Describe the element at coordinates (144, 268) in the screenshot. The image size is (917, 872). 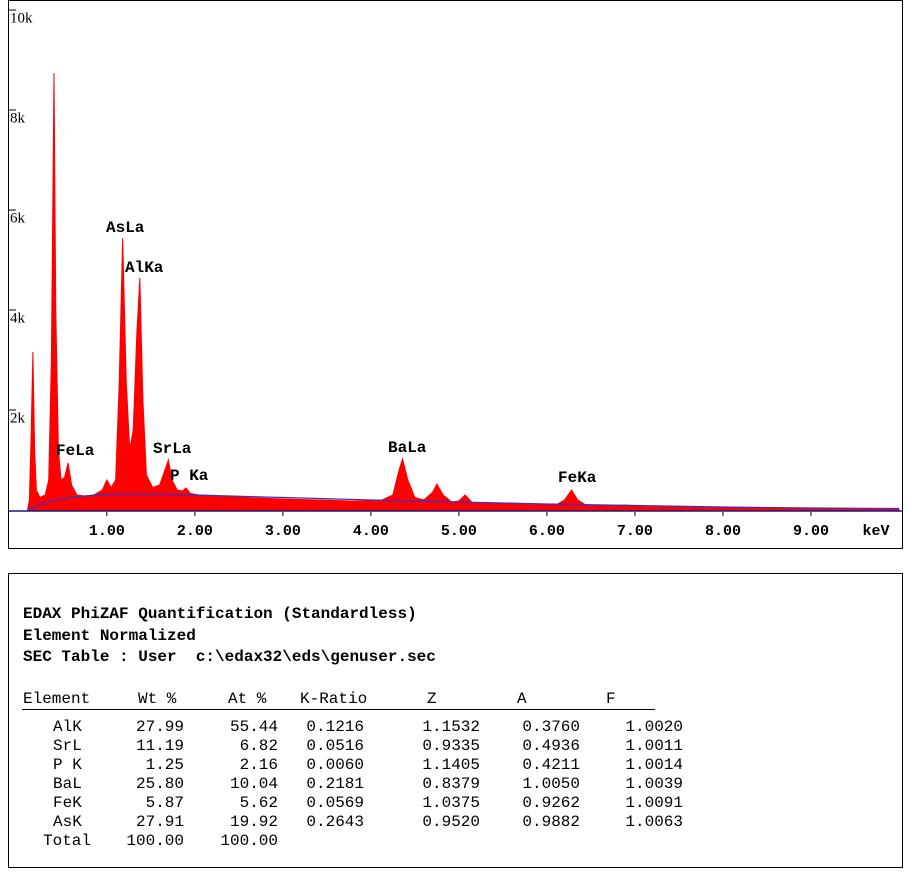
I see `peak-label: AlKa` at that location.